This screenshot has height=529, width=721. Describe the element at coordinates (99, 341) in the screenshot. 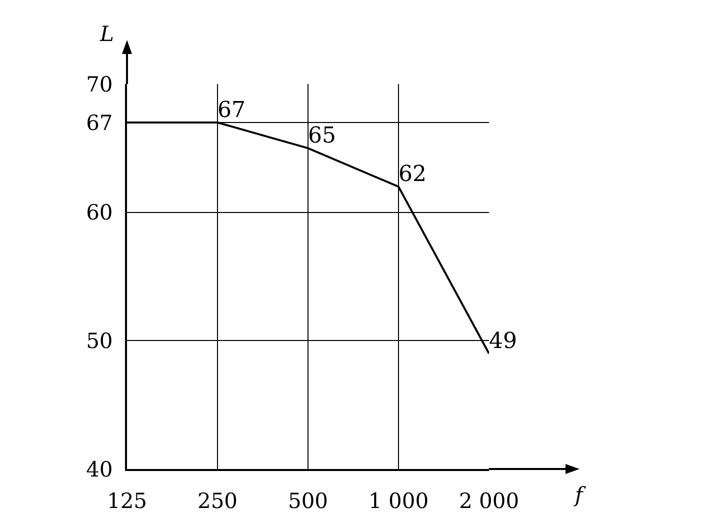

I see `y-tick-label: 50` at that location.